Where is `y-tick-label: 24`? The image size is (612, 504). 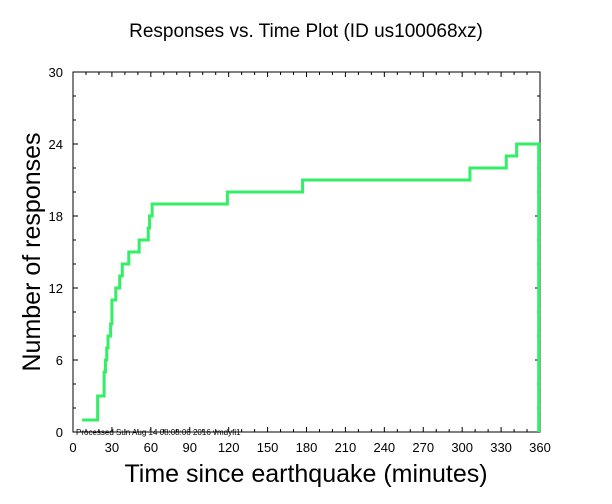 y-tick-label: 24 is located at coordinates (56, 144).